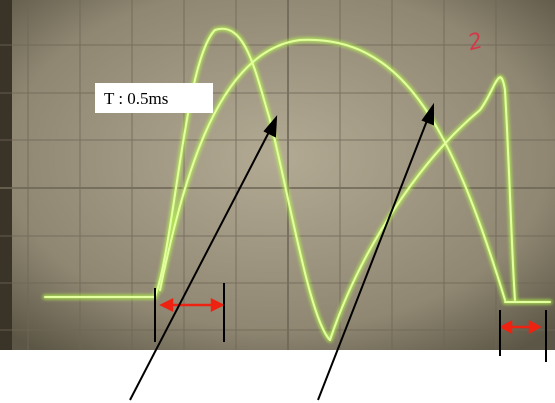  I want to click on time-markers, so click(350, 322).